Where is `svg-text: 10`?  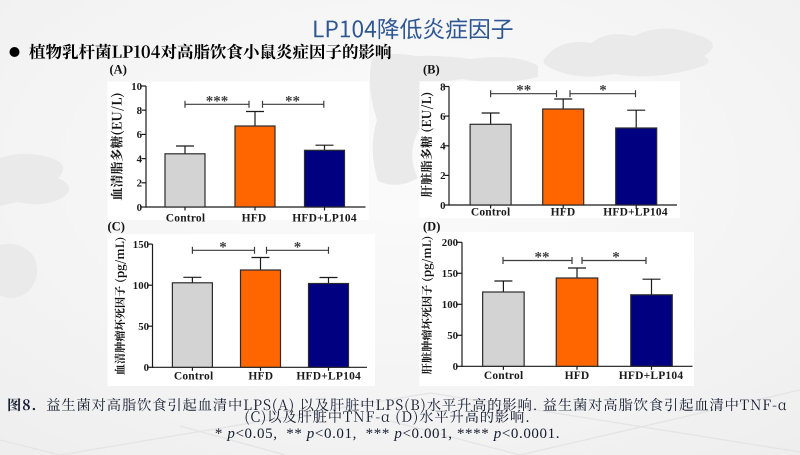
svg-text: 10 is located at coordinates (136, 87).